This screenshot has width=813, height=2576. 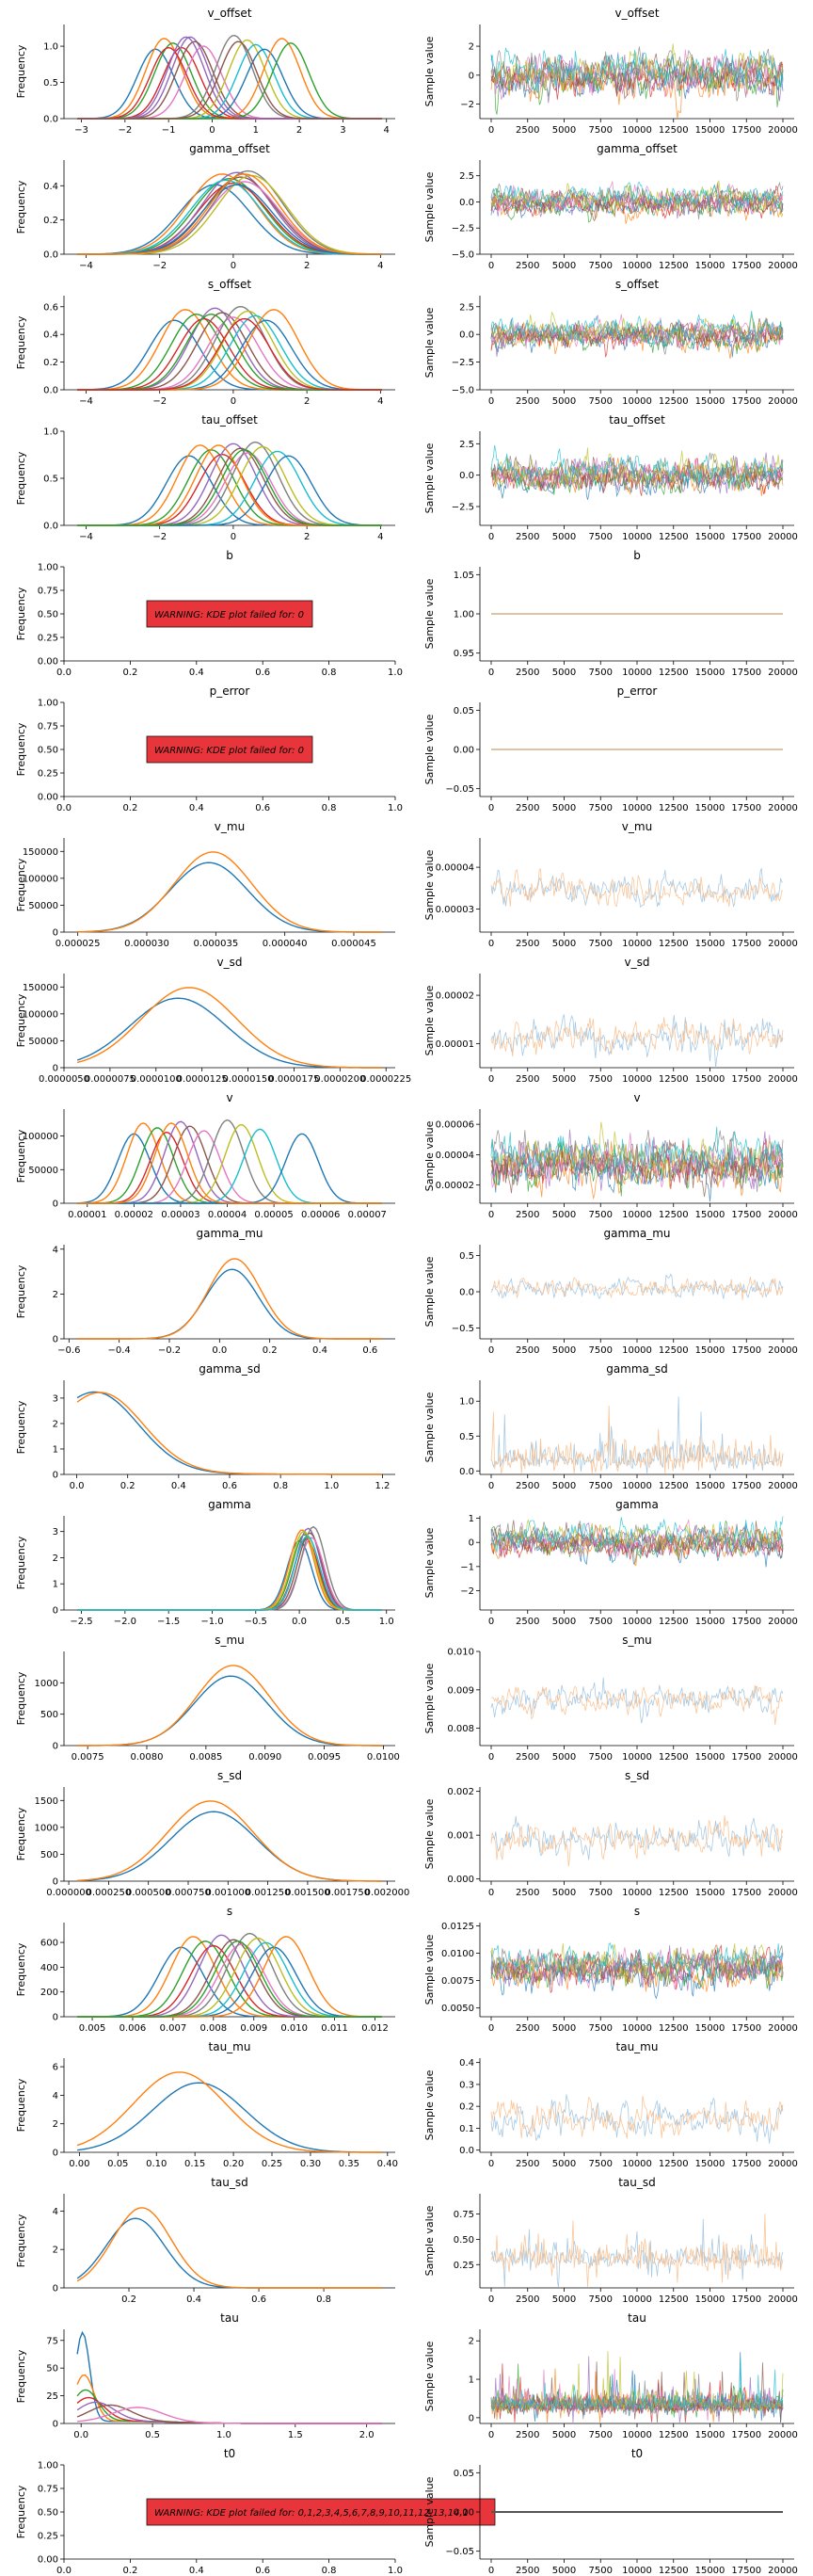 What do you see at coordinates (50, 307) in the screenshot?
I see `kde-ytick-label: 0.6` at bounding box center [50, 307].